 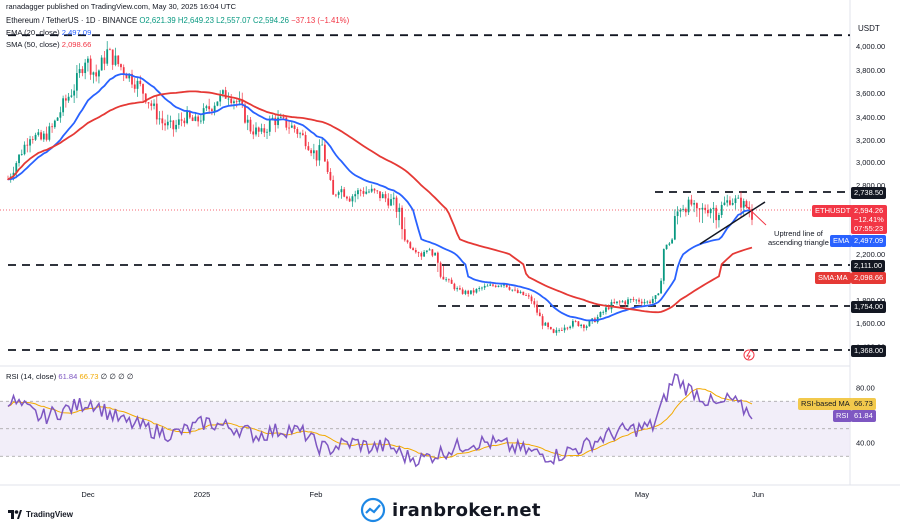 I want to click on last-price-tag: 2,594.26 −12.41% 07:55:23, so click(x=869, y=219).